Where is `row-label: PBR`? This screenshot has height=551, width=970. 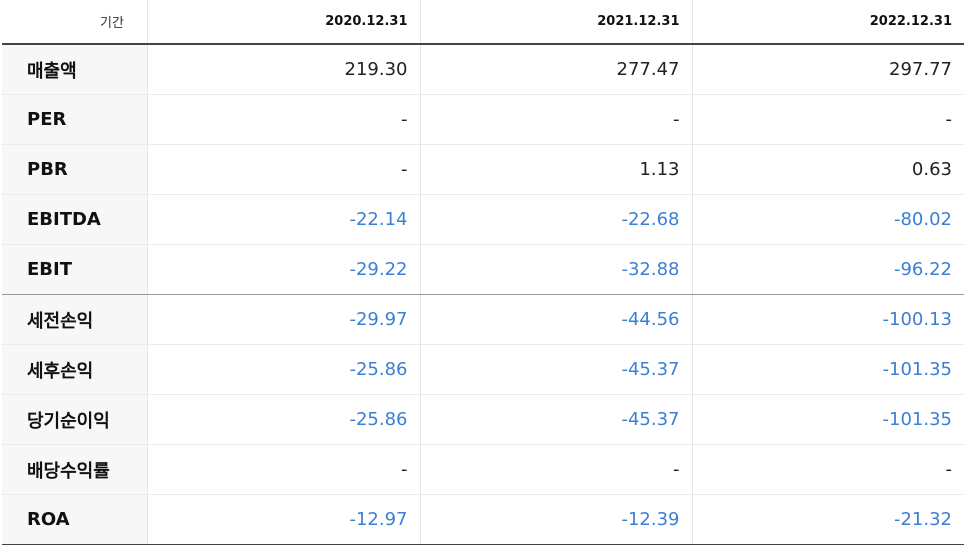
row-label: PBR is located at coordinates (74, 169).